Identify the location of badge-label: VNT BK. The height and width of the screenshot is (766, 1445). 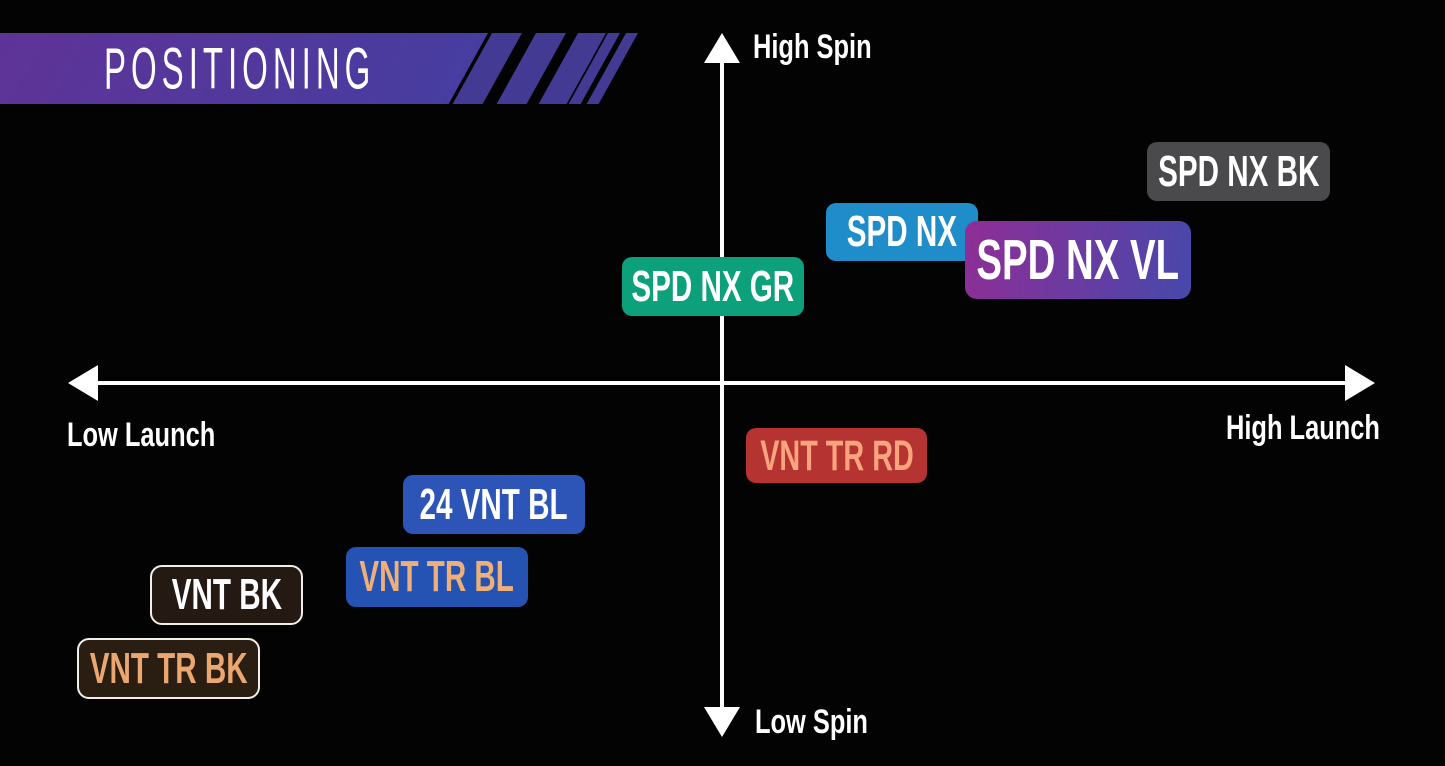
(226, 594).